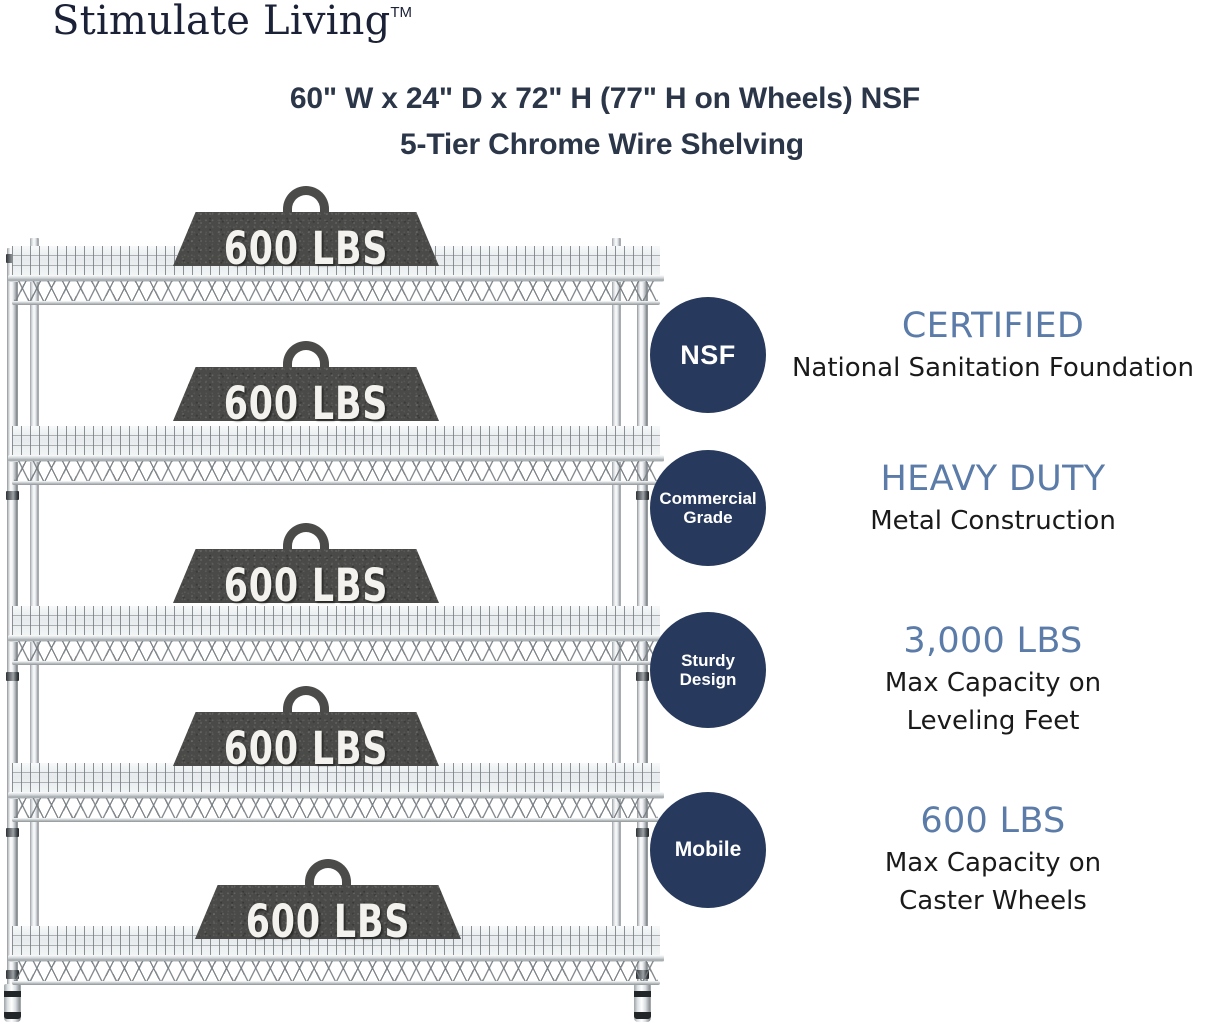 This screenshot has height=1022, width=1212. I want to click on feature-subtitle: National Sanitation Foundation, so click(993, 368).